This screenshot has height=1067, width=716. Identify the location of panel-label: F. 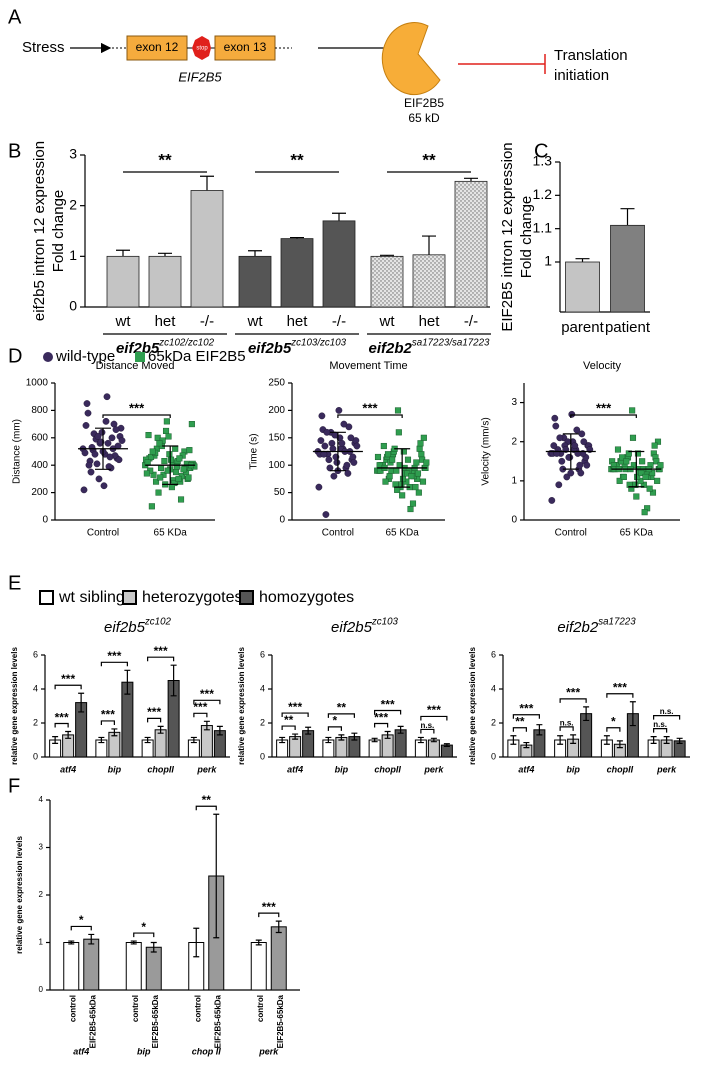
(14, 786).